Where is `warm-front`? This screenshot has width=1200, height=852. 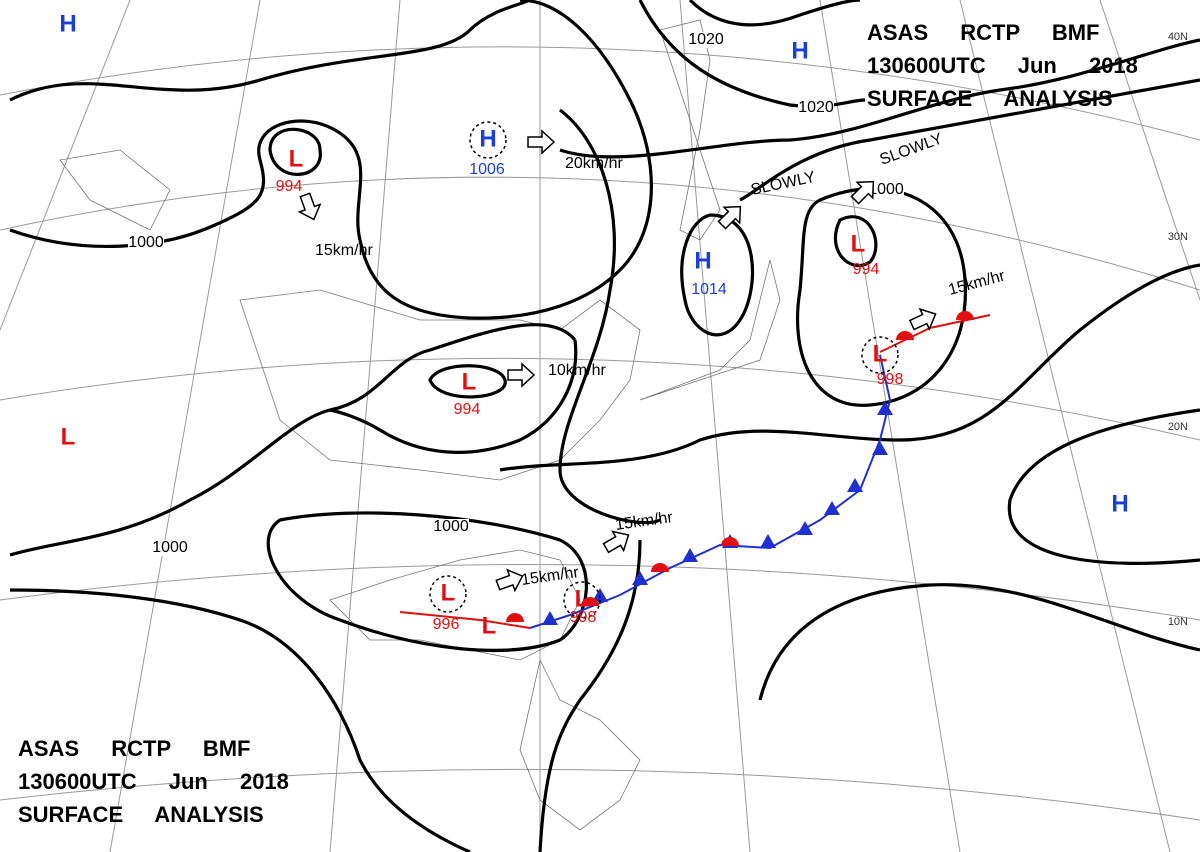
warm-front is located at coordinates (465, 620).